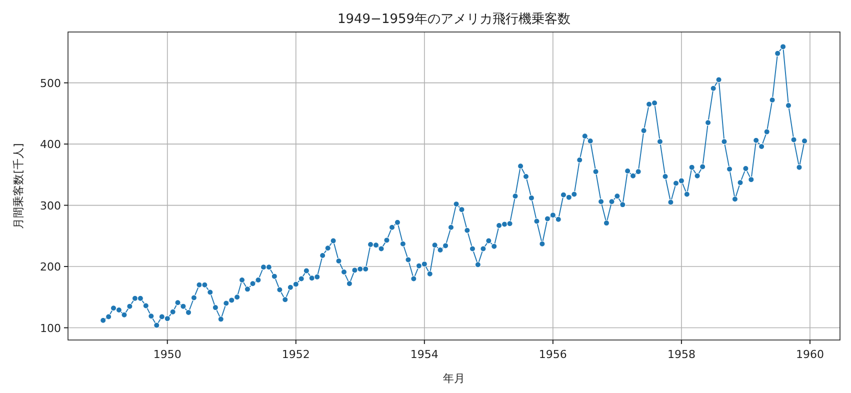 The height and width of the screenshot is (393, 851). What do you see at coordinates (167, 354) in the screenshot?
I see `x-tick-label: 1950` at bounding box center [167, 354].